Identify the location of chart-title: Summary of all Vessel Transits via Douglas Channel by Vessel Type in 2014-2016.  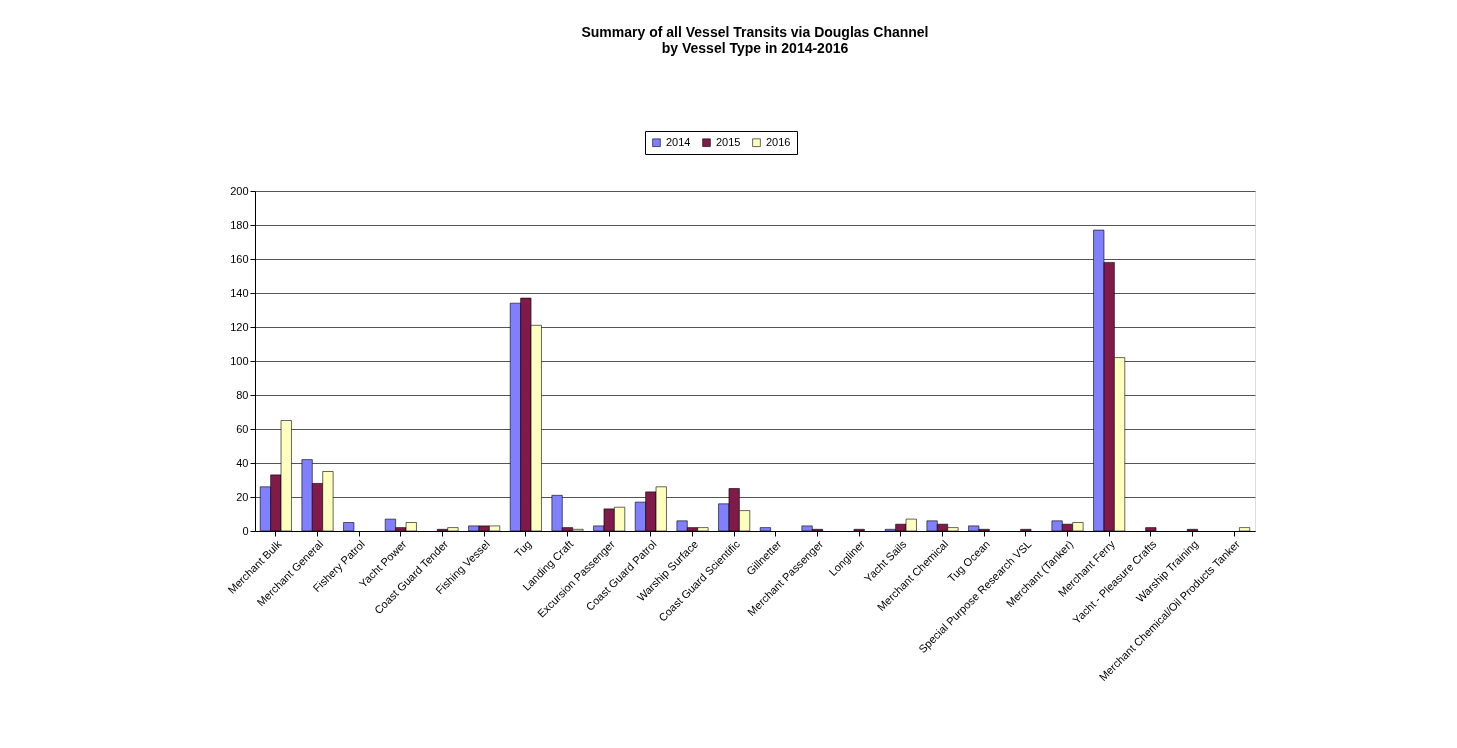
(755, 39).